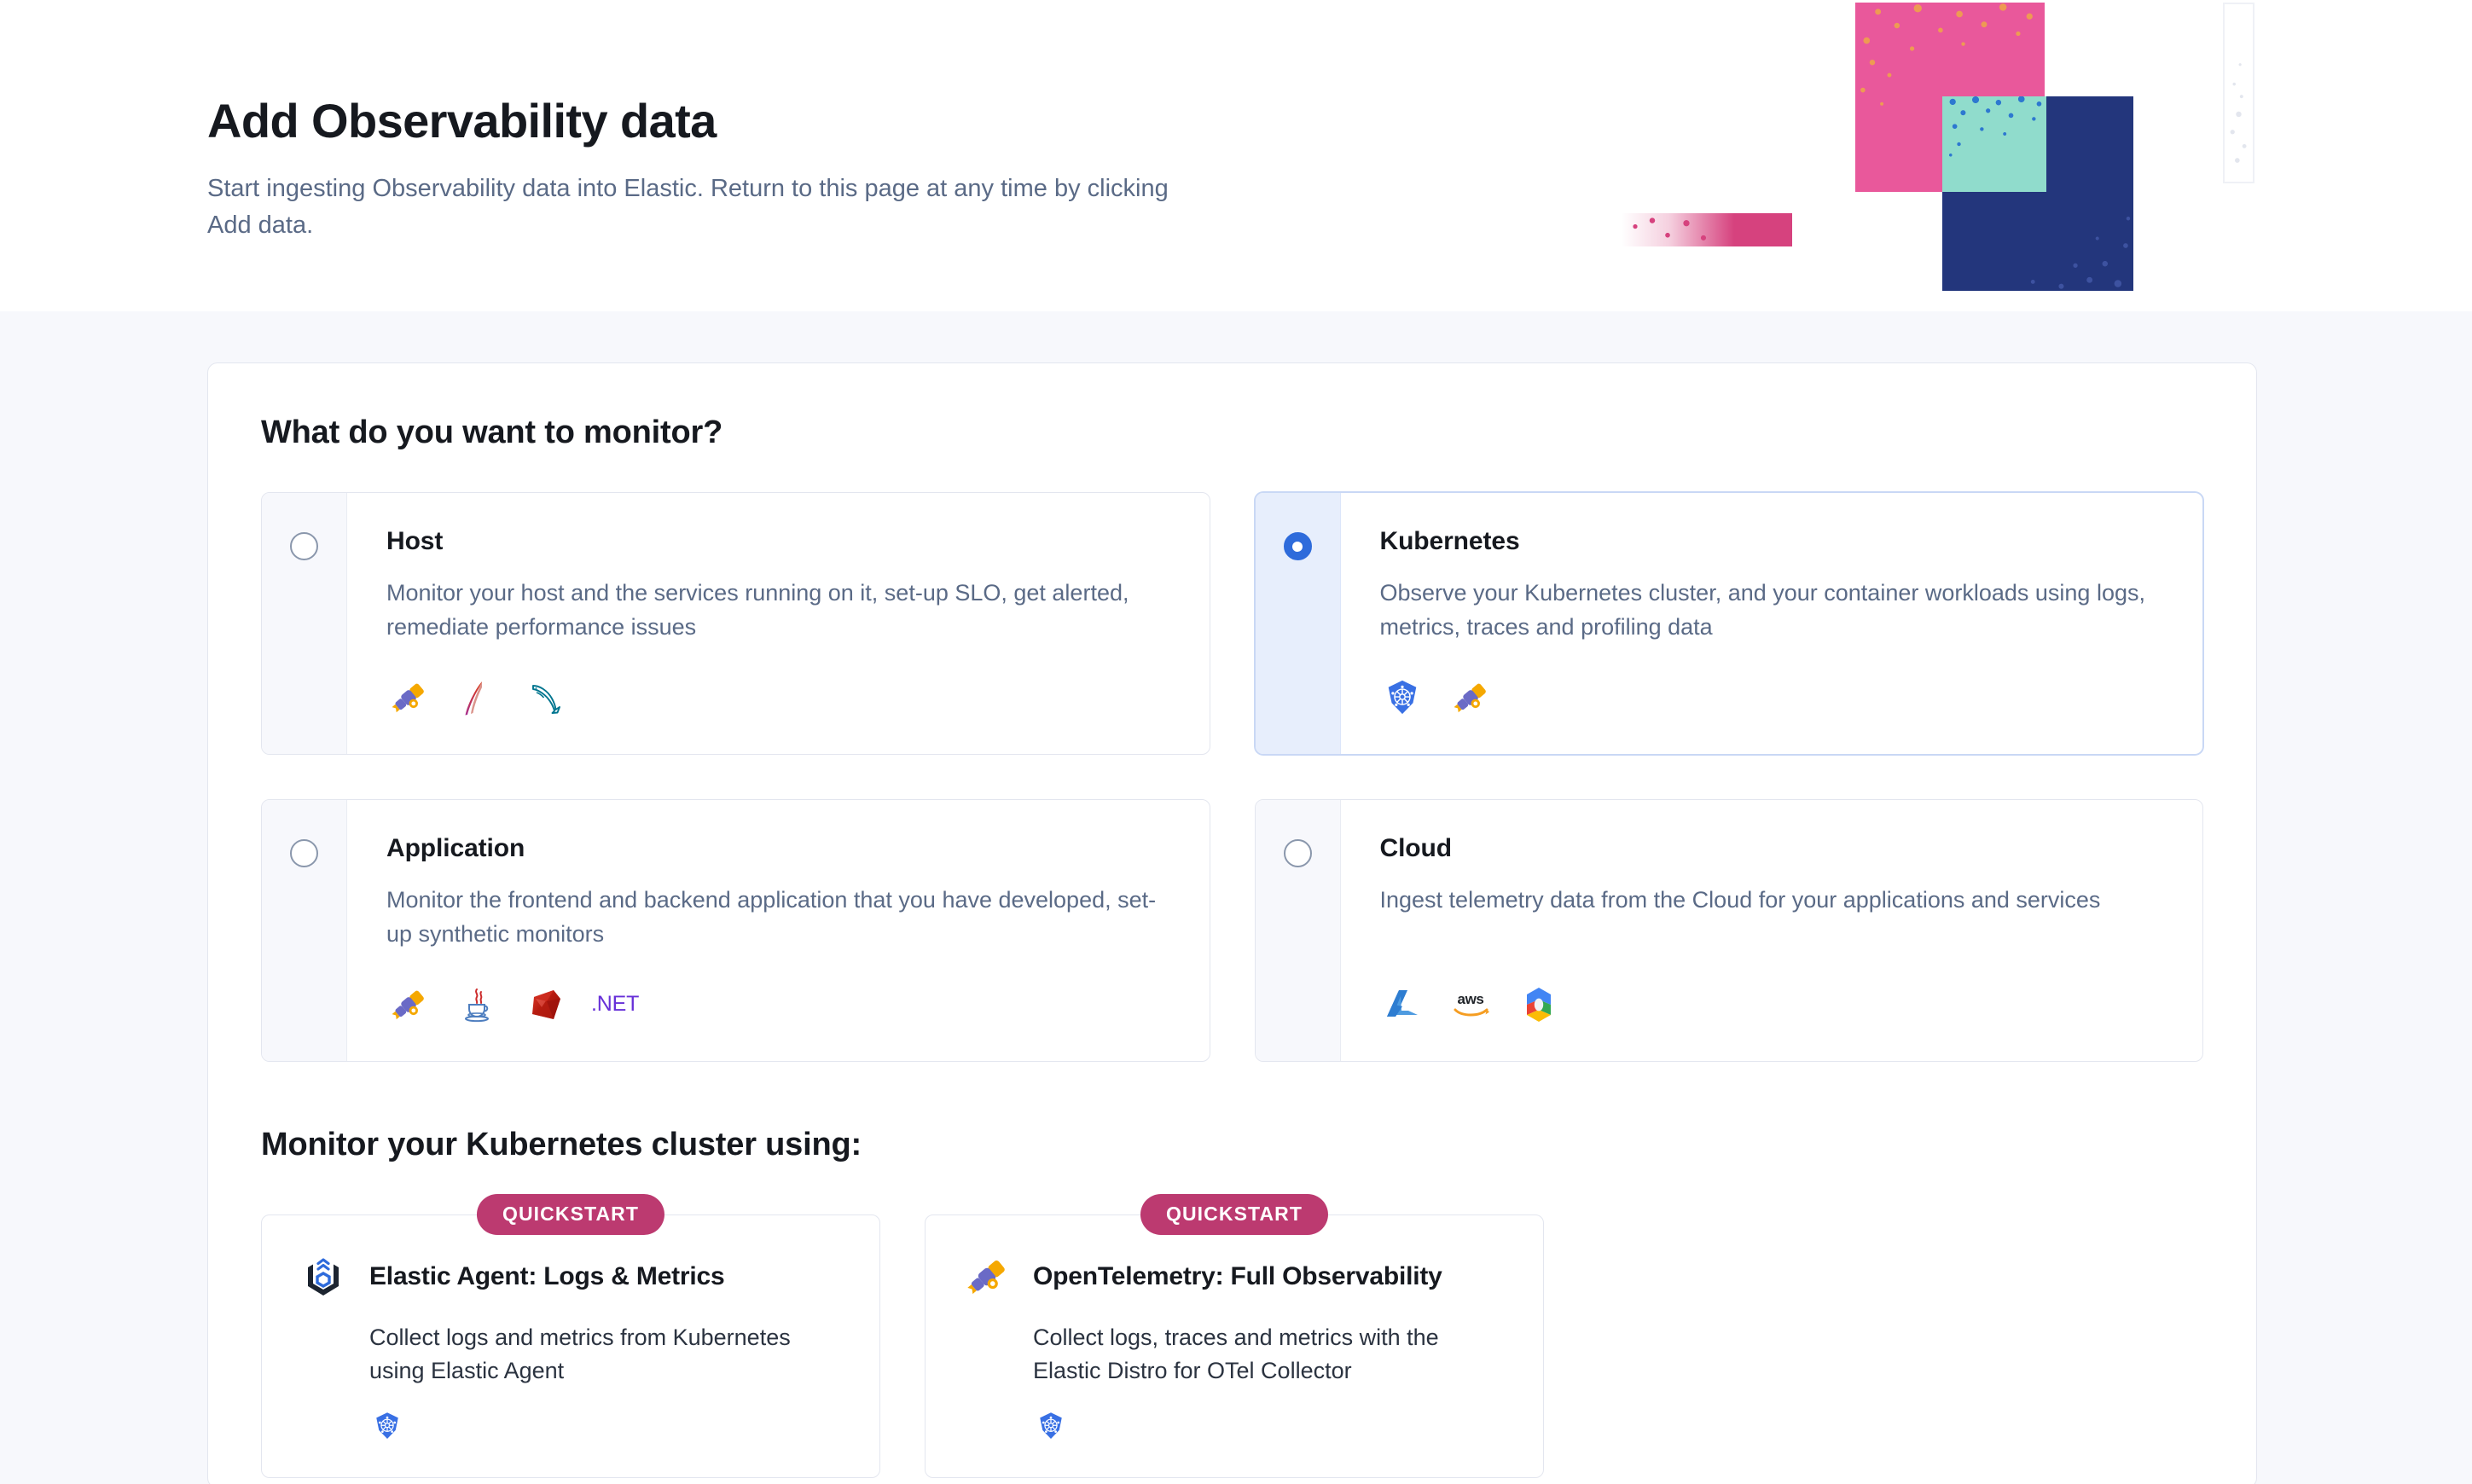 The height and width of the screenshot is (1484, 2472). What do you see at coordinates (462, 121) in the screenshot?
I see `page-title: Add Observability data` at bounding box center [462, 121].